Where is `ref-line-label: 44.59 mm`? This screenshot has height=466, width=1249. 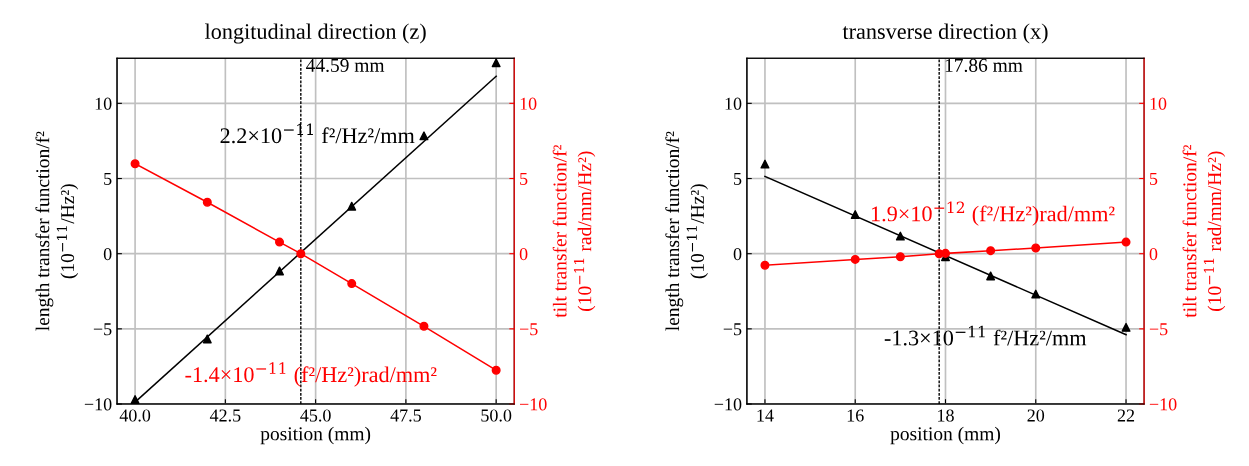 ref-line-label: 44.59 mm is located at coordinates (345, 65).